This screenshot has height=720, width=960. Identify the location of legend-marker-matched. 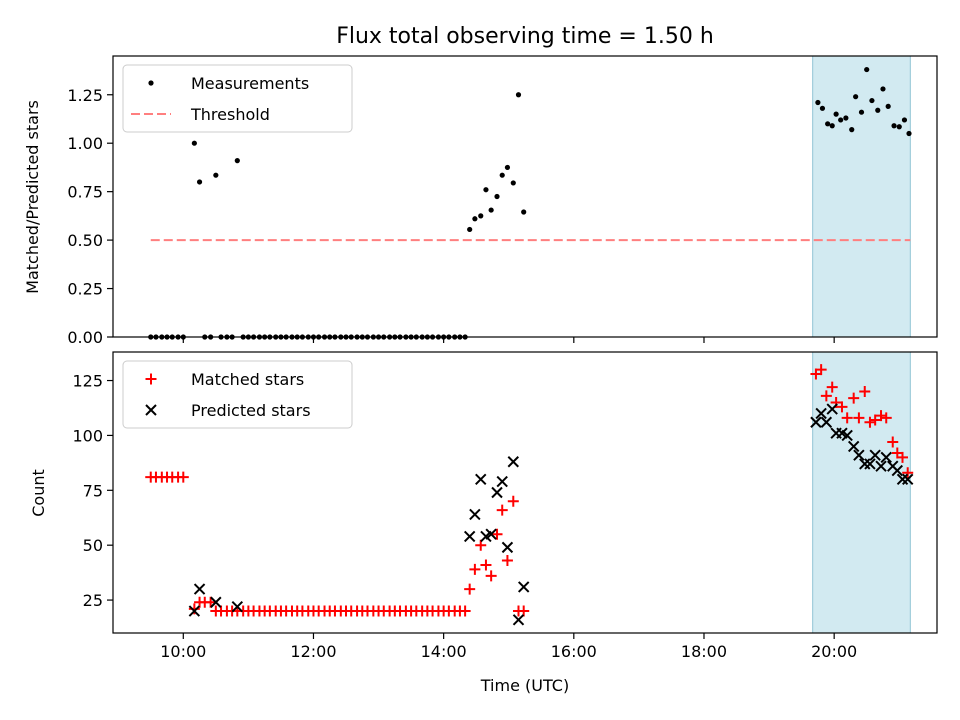
(151, 379).